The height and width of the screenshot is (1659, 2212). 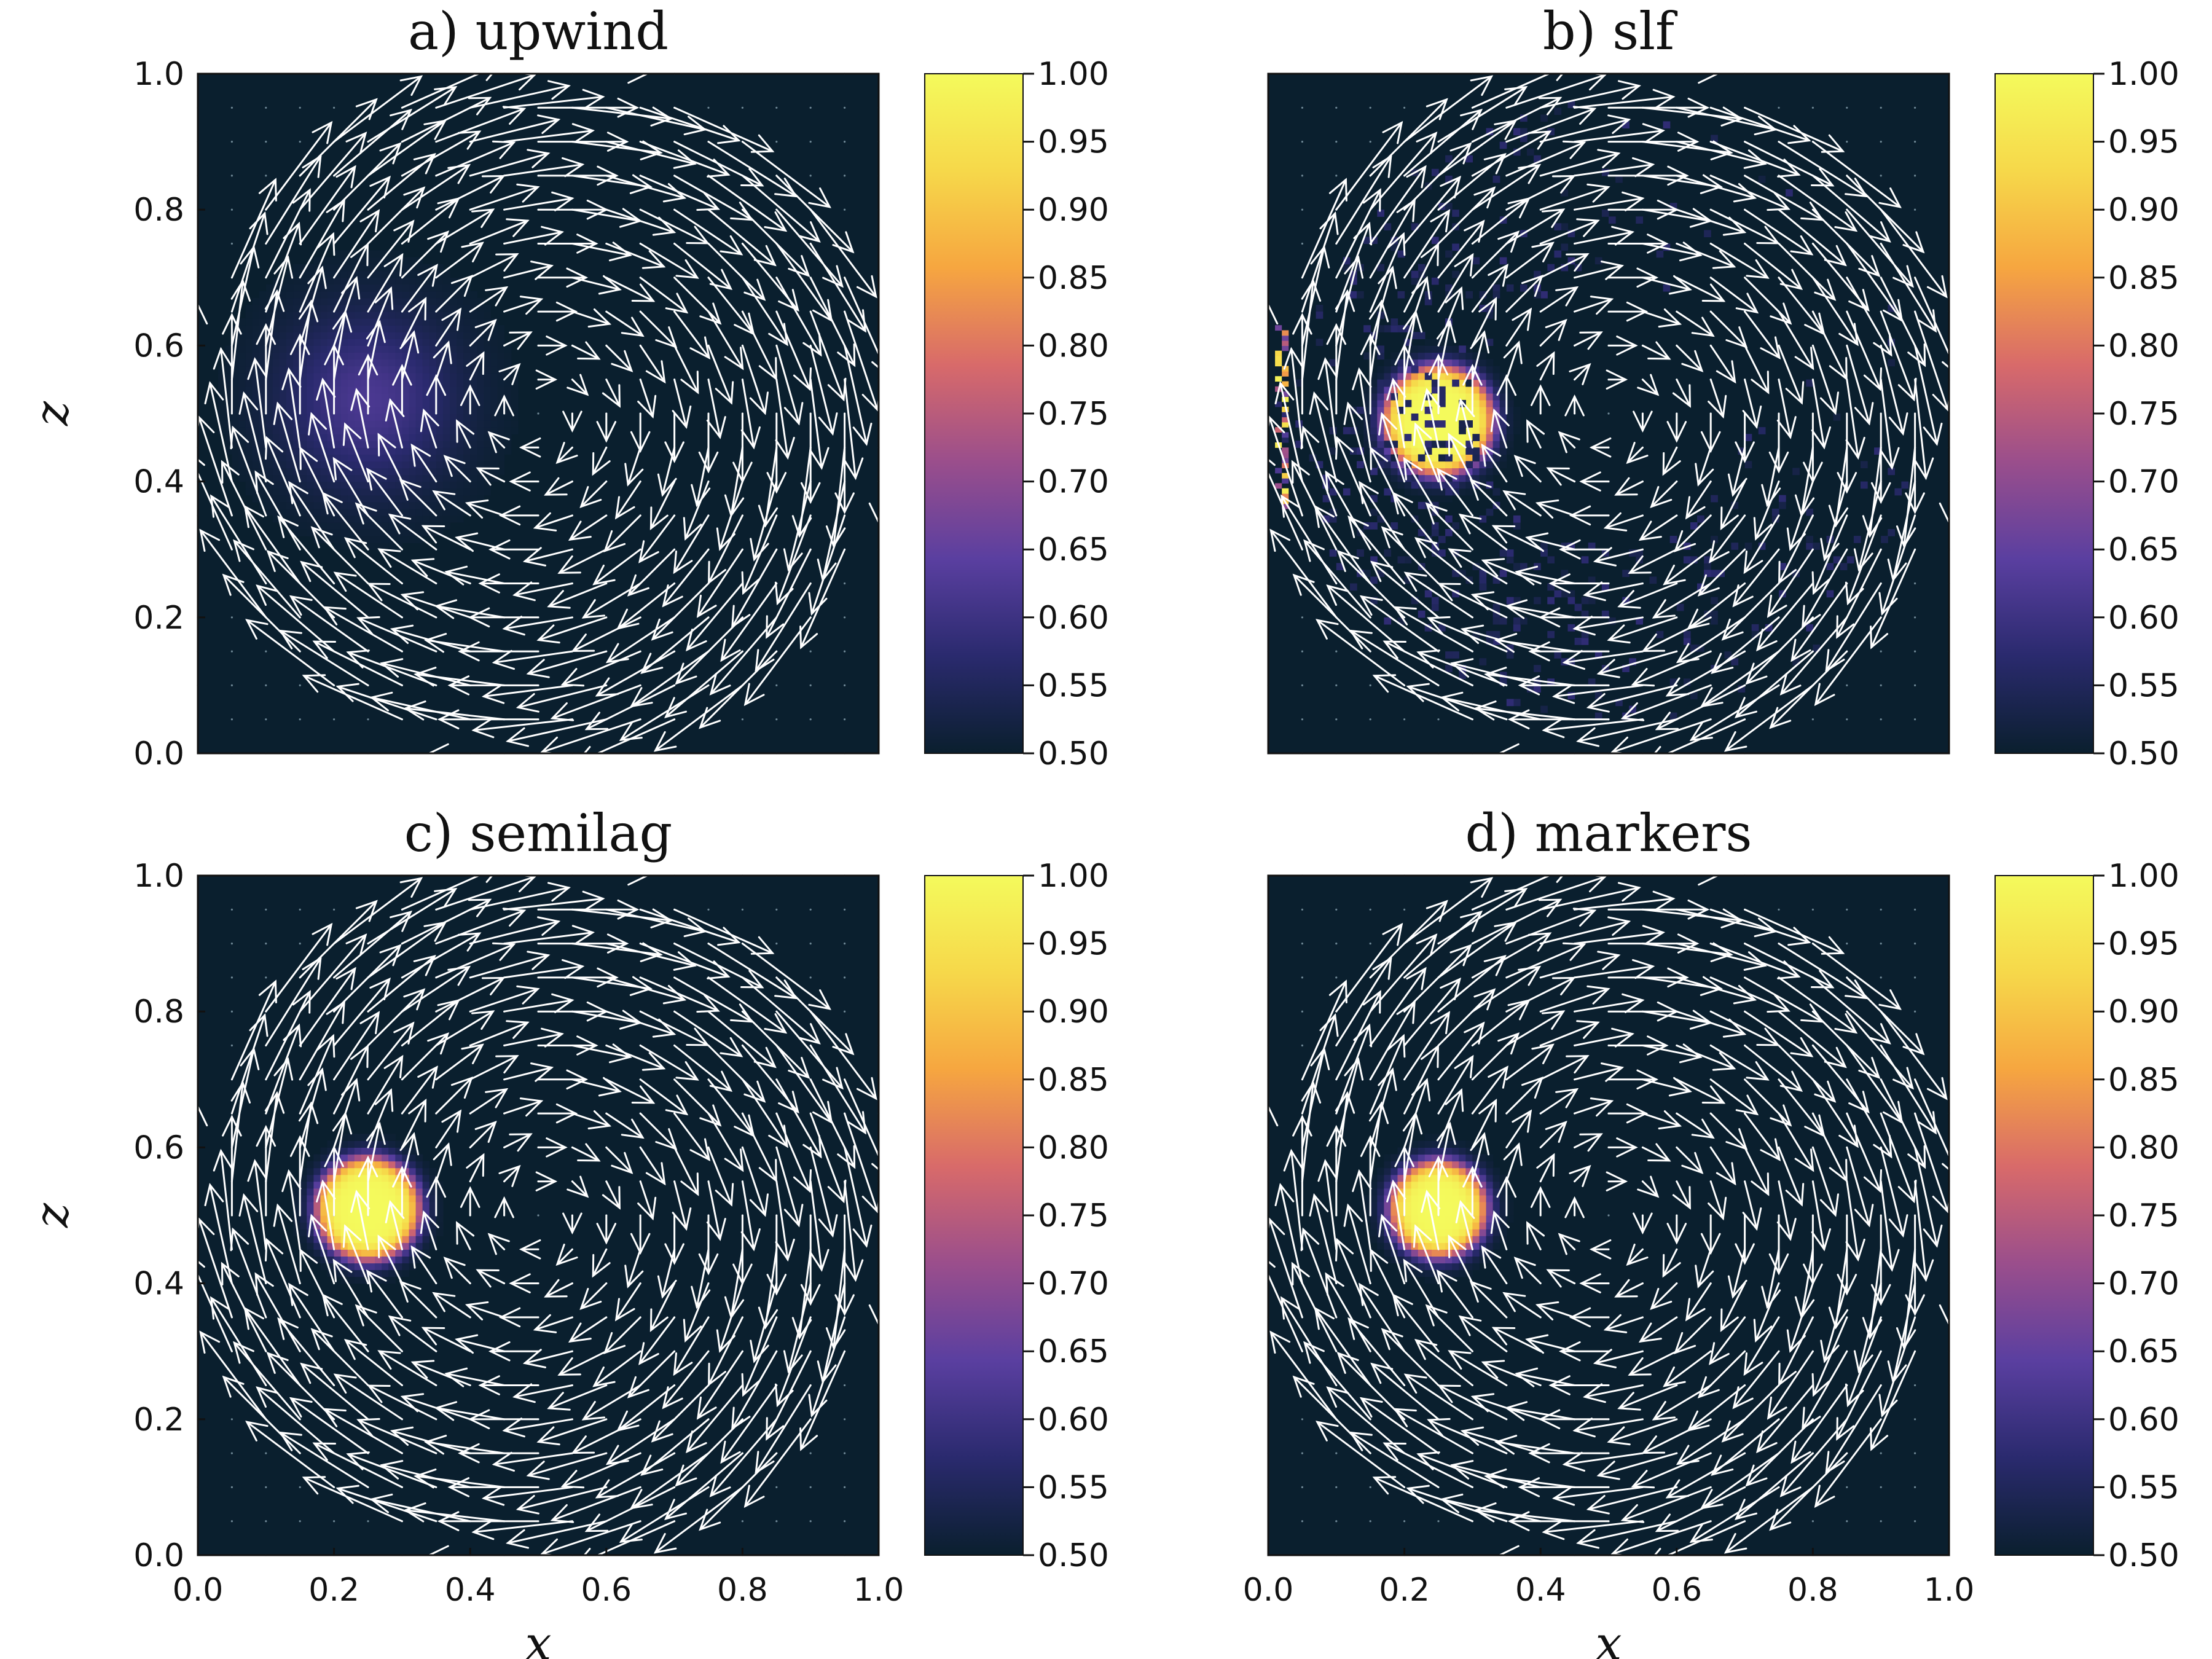 What do you see at coordinates (2044, 413) in the screenshot?
I see `colorbar` at bounding box center [2044, 413].